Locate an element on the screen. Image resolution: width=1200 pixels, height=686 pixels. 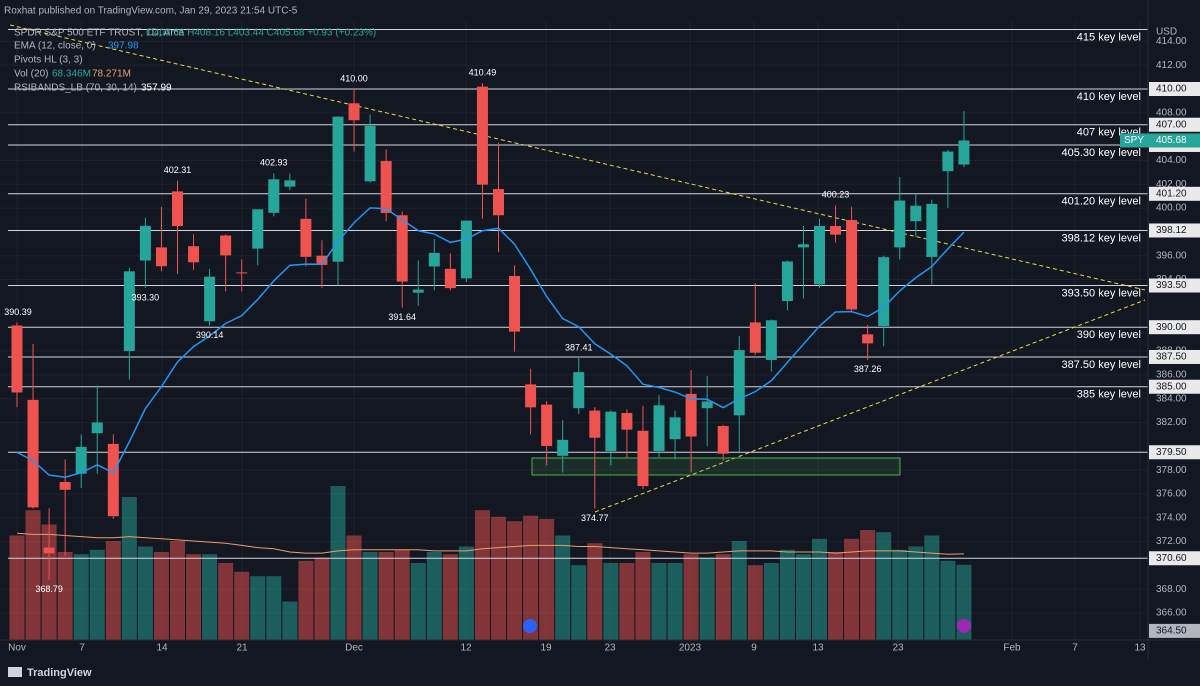
y-tick-label: 386.00 is located at coordinates (1171, 374).